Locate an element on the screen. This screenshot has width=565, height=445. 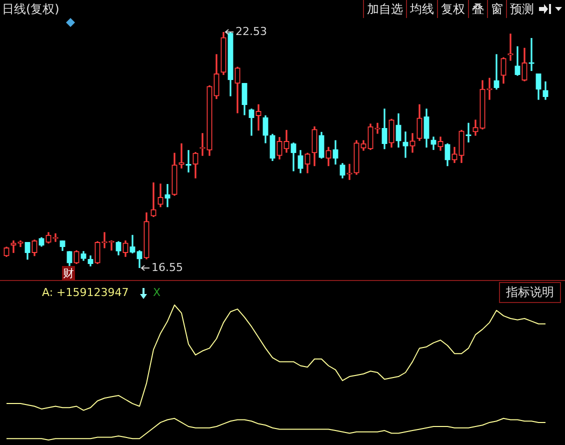
text: 叠 is located at coordinates (477, 9).